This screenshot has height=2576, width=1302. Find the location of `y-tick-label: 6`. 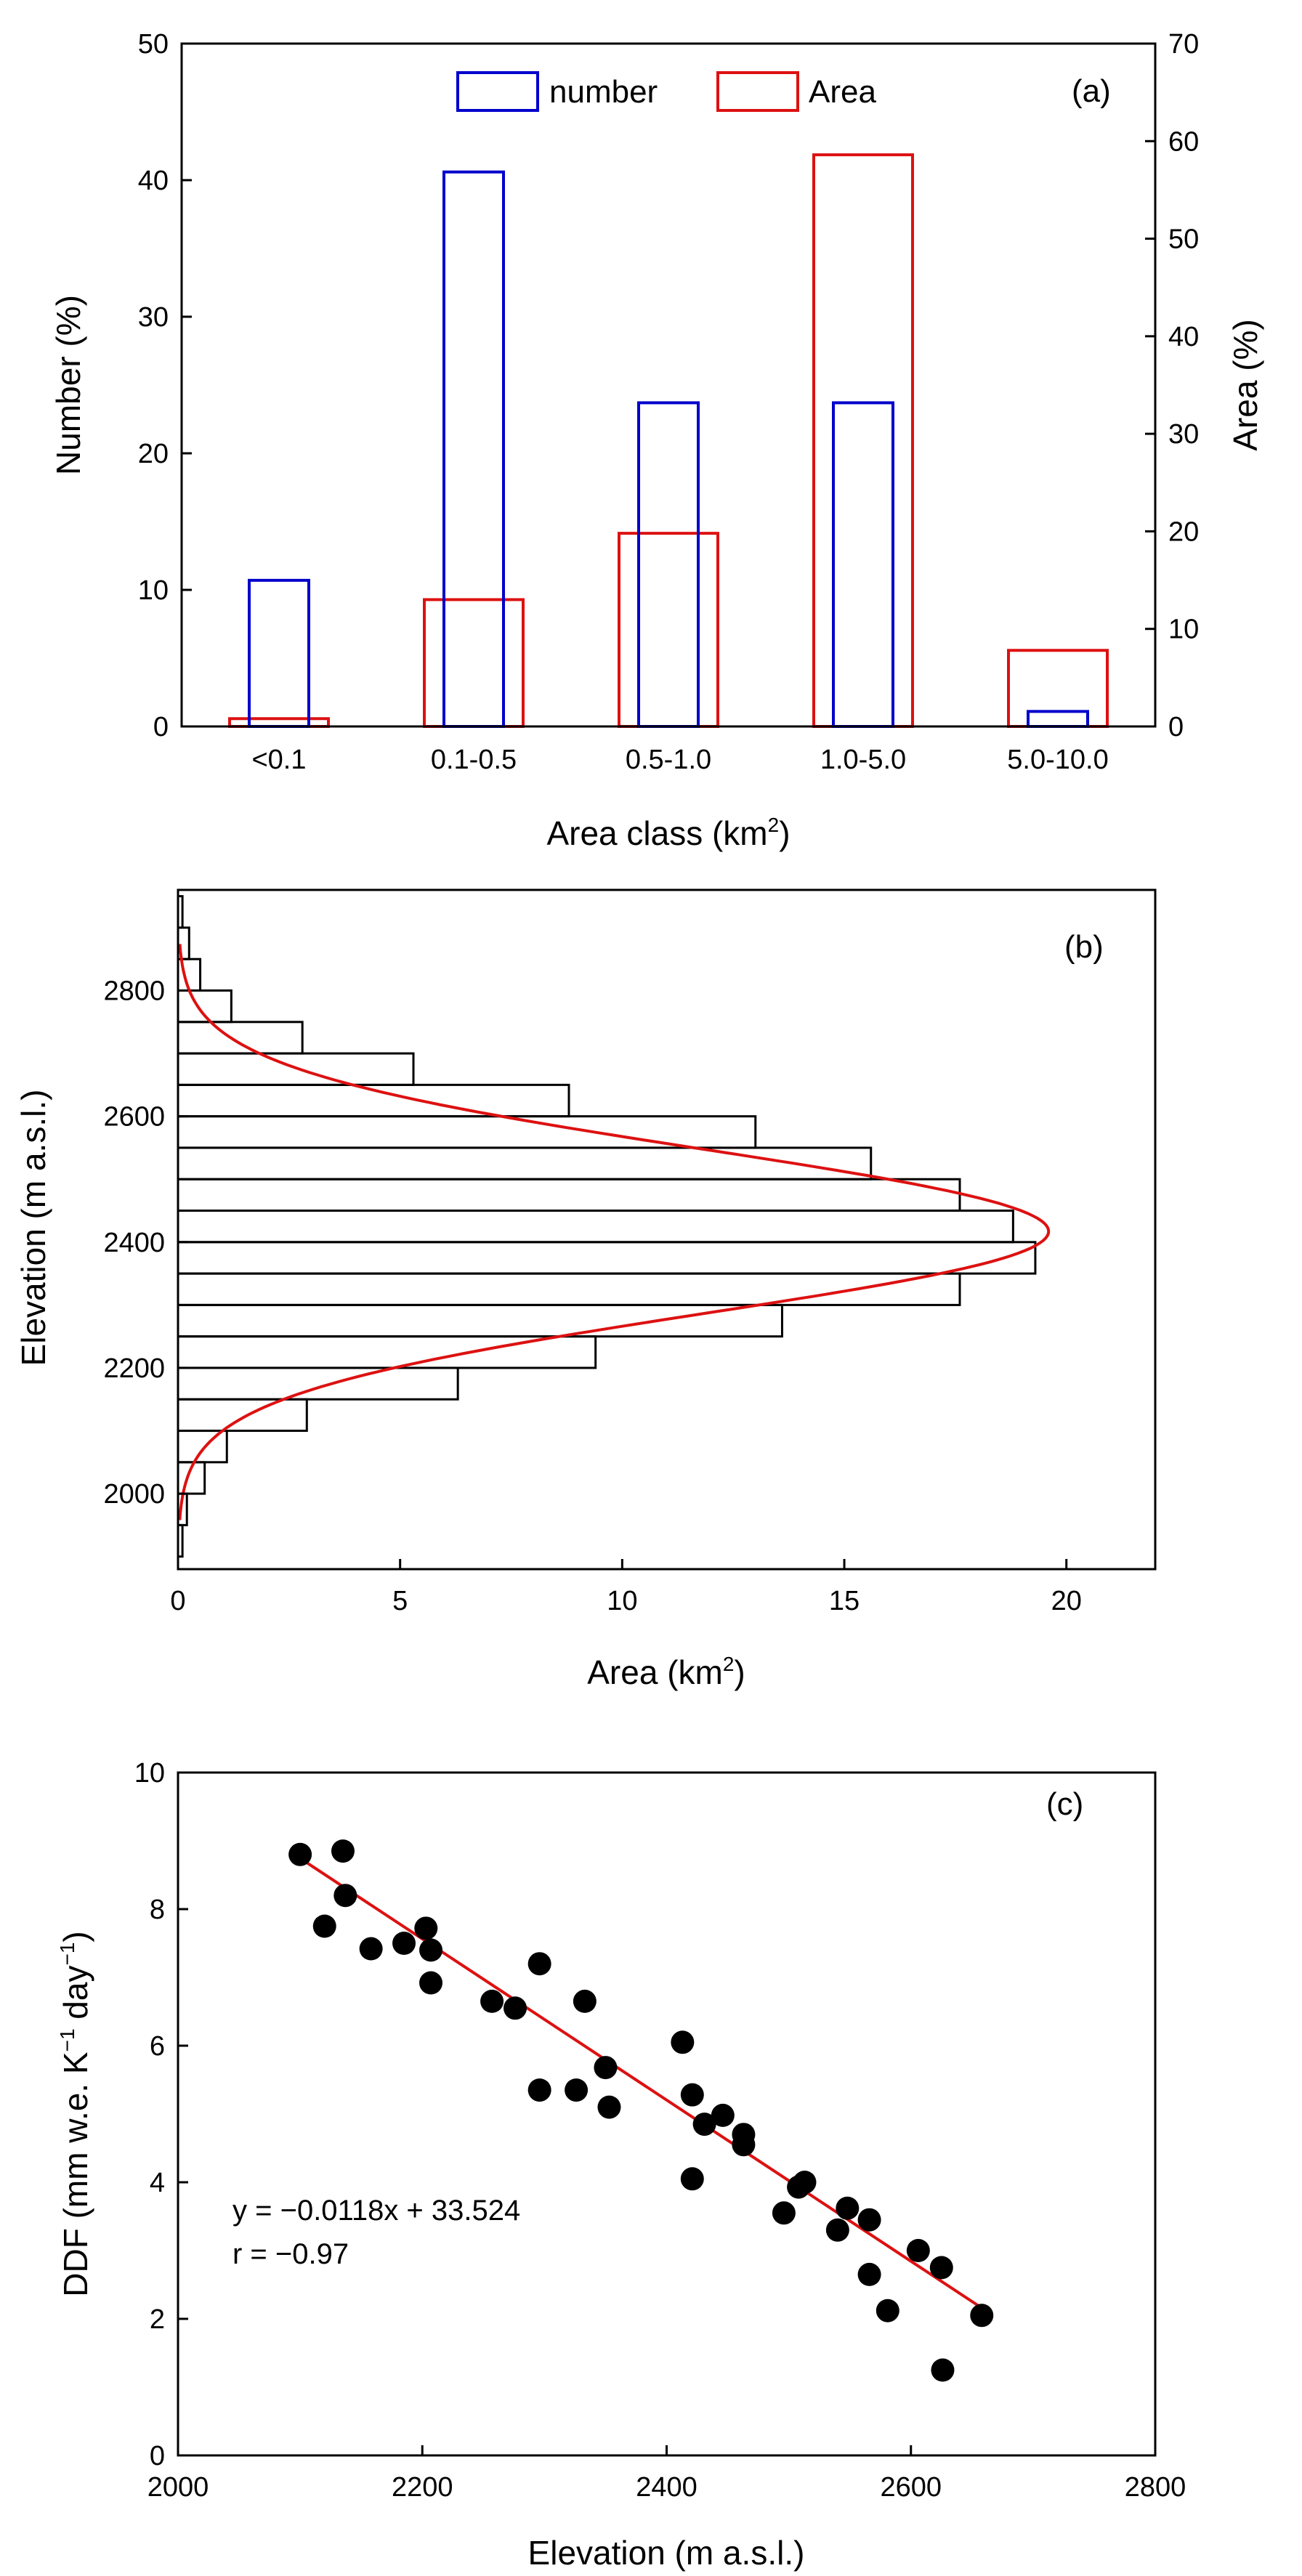

y-tick-label: 6 is located at coordinates (157, 2046).